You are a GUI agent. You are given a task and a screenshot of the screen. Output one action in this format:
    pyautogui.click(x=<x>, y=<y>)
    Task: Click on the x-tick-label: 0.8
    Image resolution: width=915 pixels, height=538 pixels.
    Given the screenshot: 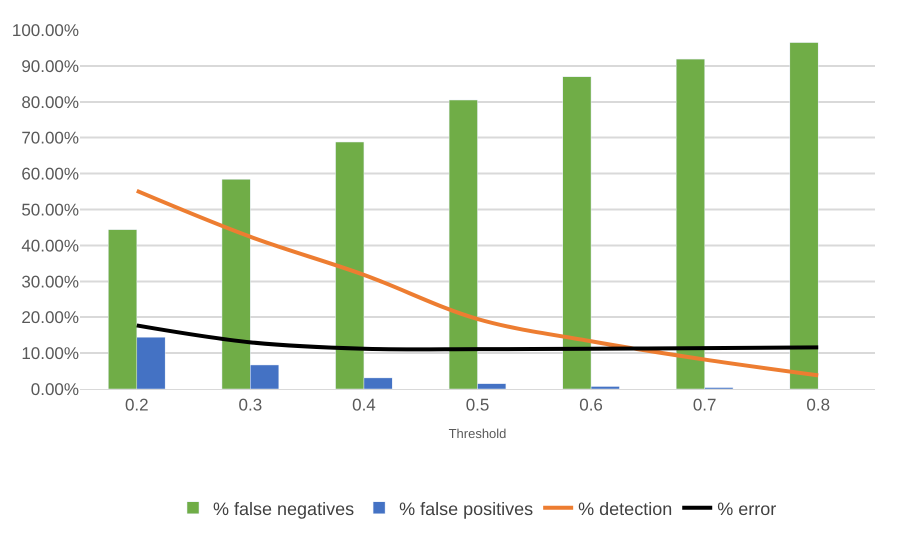 What is the action you would take?
    pyautogui.click(x=818, y=404)
    